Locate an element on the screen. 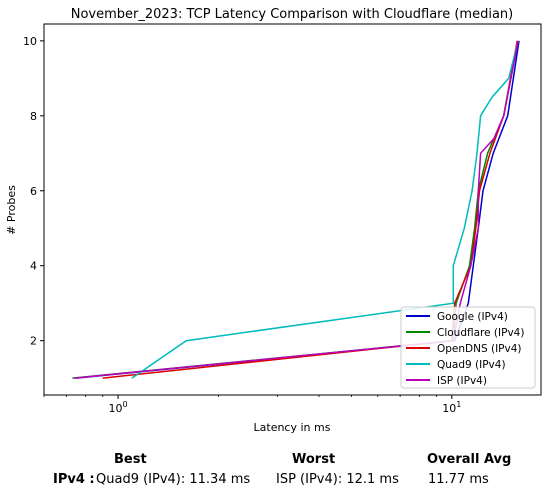 The height and width of the screenshot is (494, 548). legend-label: Google (IPv4) is located at coordinates (472, 317).